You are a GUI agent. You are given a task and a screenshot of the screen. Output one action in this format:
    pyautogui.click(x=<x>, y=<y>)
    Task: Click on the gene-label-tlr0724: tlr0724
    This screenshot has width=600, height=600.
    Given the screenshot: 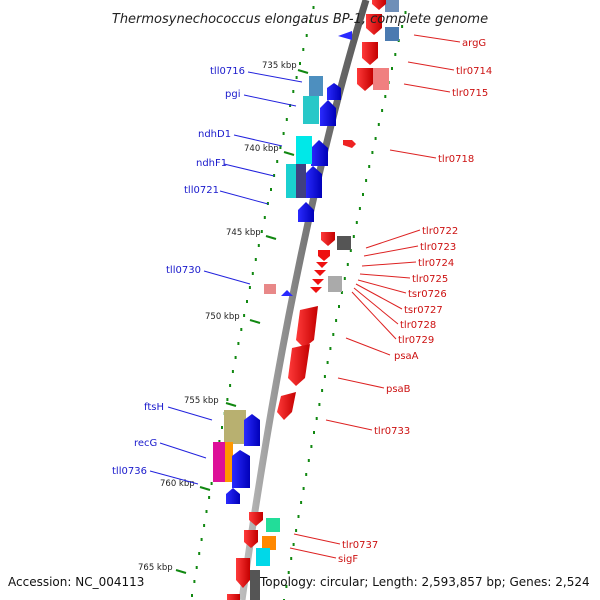 What is the action you would take?
    pyautogui.click(x=436, y=263)
    